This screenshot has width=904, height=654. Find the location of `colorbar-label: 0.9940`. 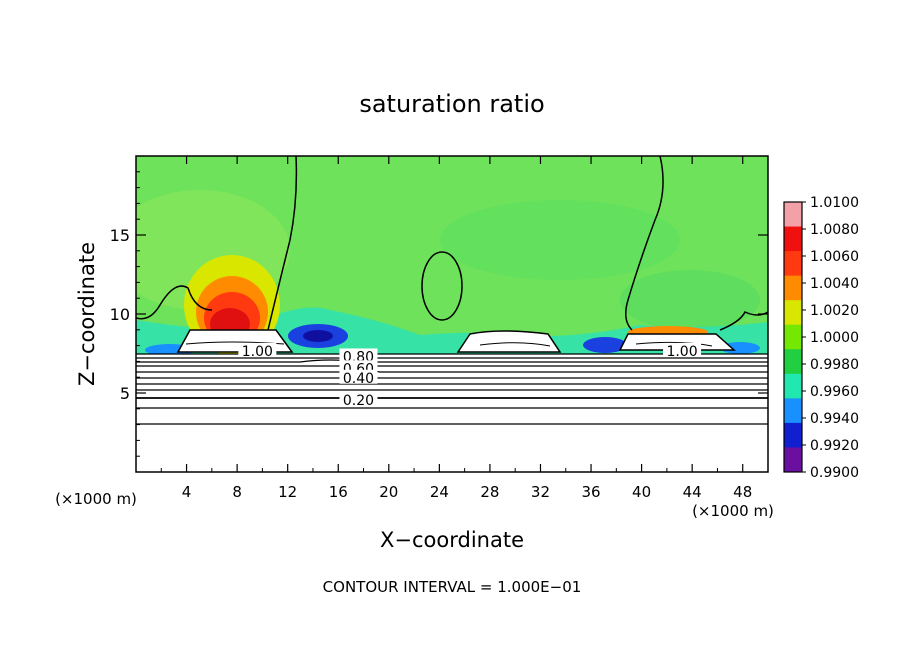

colorbar-label: 0.9940 is located at coordinates (834, 419).